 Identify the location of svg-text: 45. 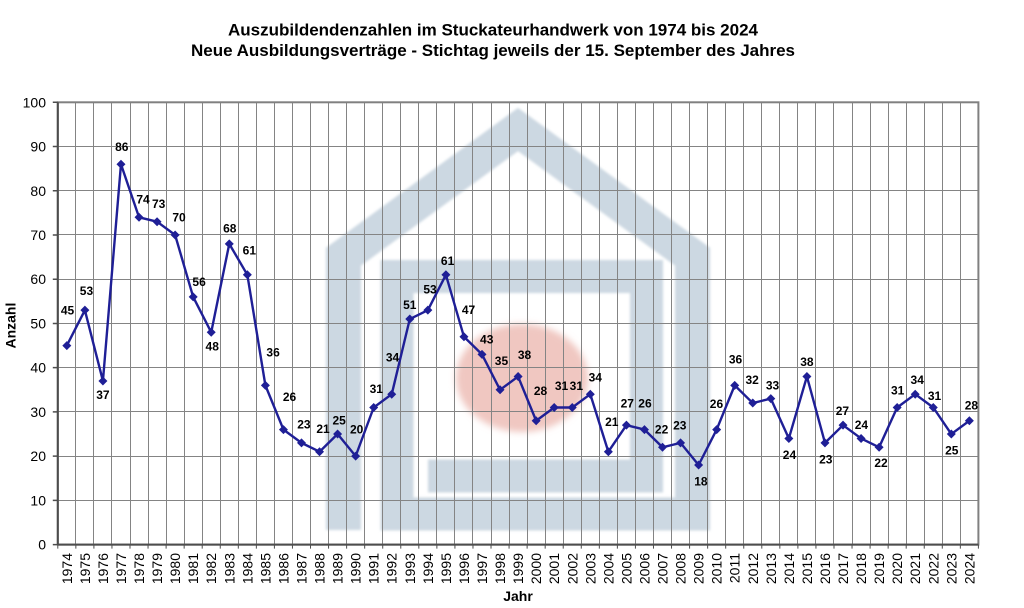
(68, 310).